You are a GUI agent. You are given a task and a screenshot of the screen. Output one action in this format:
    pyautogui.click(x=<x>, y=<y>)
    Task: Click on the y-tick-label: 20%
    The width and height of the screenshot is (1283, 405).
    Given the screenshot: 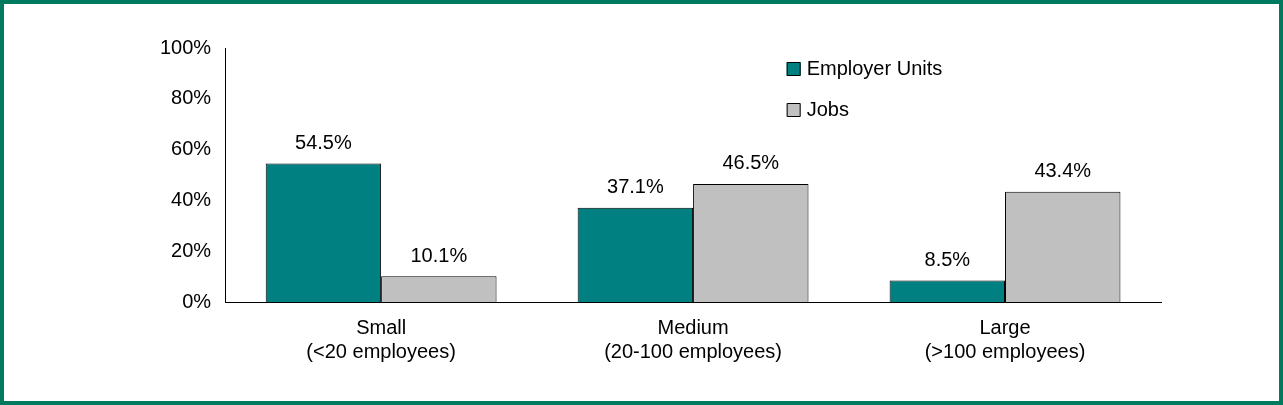 What is the action you would take?
    pyautogui.click(x=191, y=249)
    